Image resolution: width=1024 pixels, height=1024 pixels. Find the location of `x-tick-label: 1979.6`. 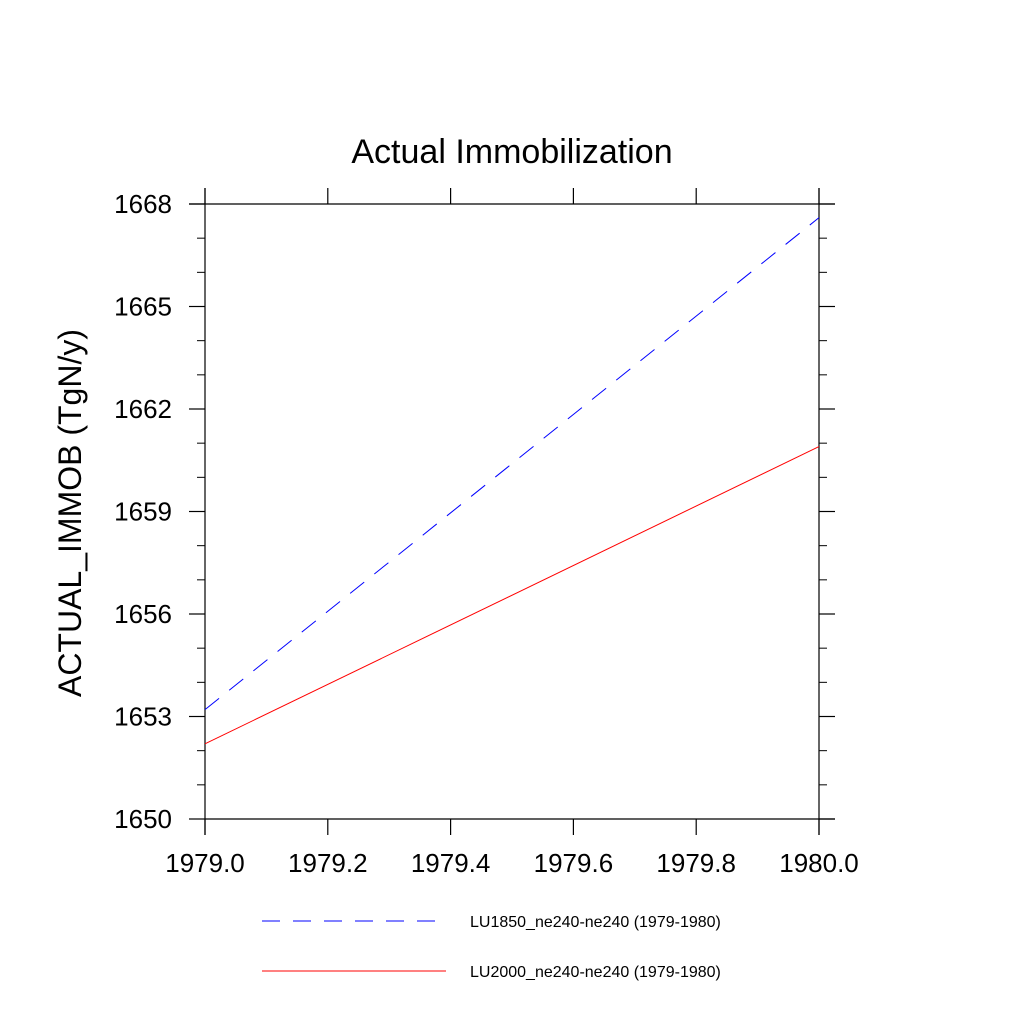

x-tick-label: 1979.6 is located at coordinates (574, 863).